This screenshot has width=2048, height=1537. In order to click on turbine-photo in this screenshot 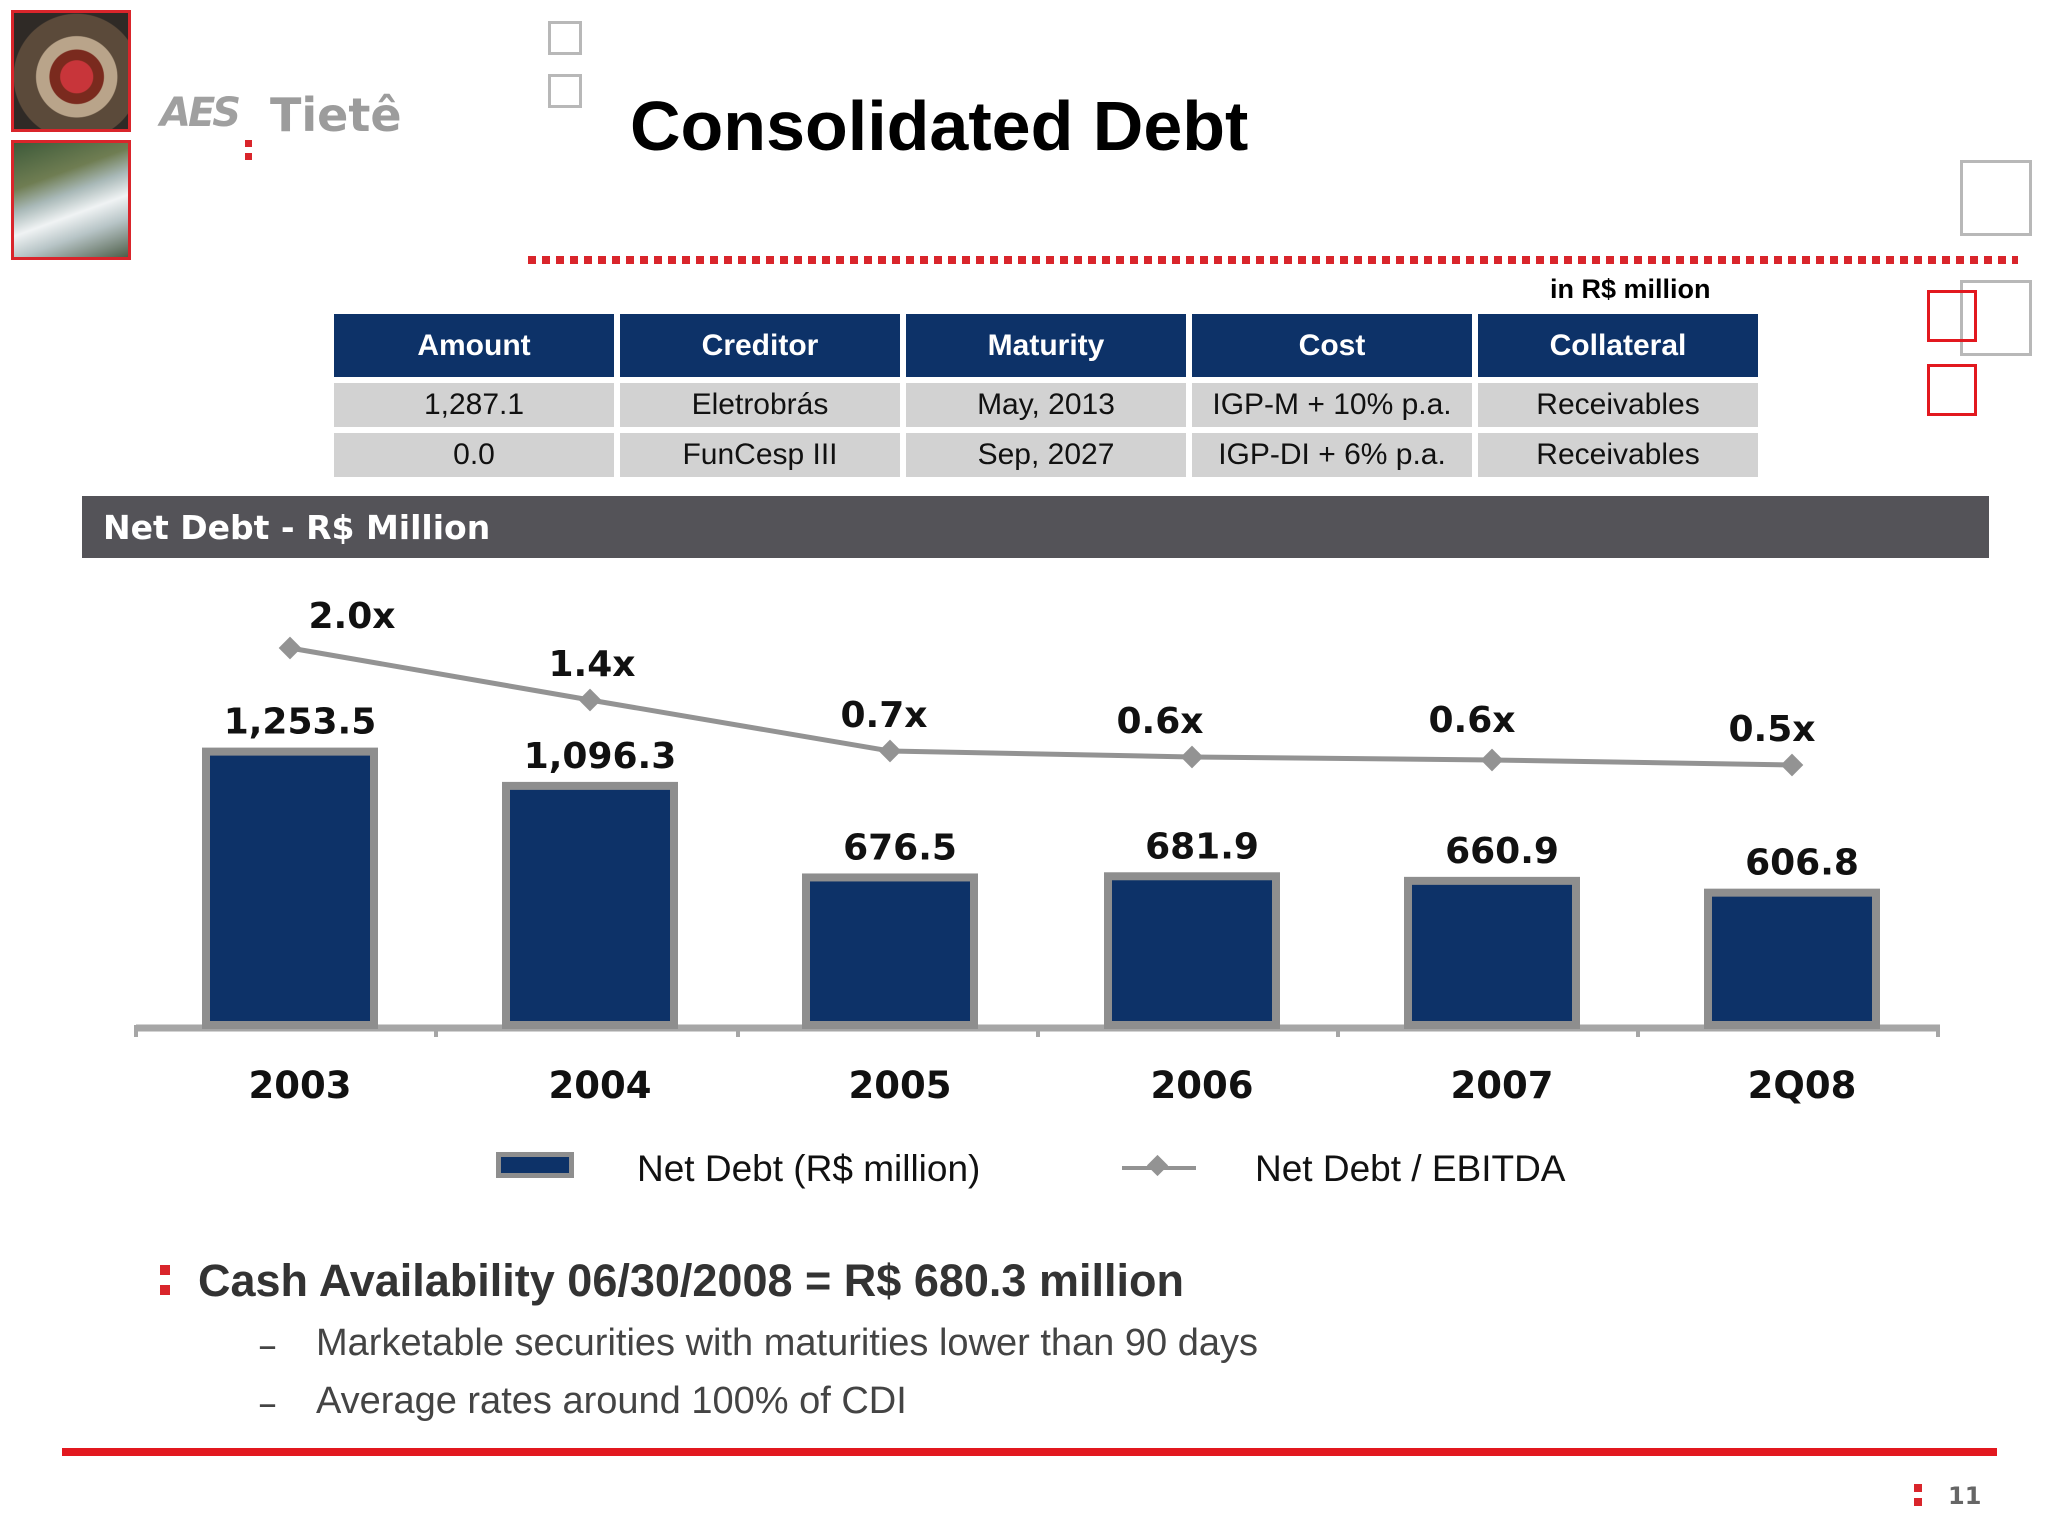, I will do `click(71, 71)`.